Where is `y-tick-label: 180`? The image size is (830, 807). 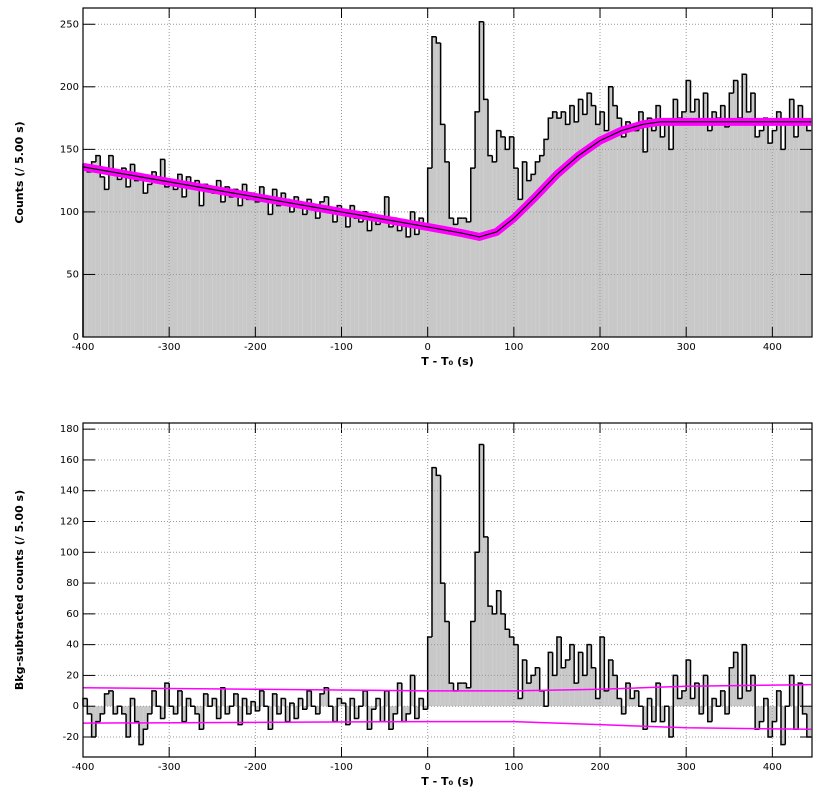 y-tick-label: 180 is located at coordinates (69, 429).